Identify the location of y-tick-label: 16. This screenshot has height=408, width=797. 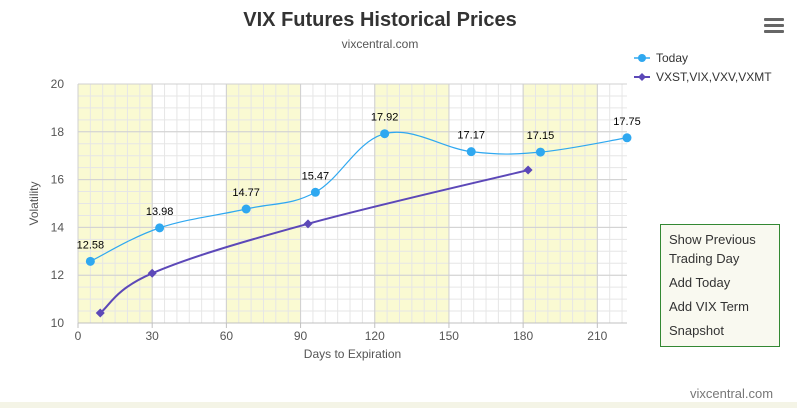
(58, 180).